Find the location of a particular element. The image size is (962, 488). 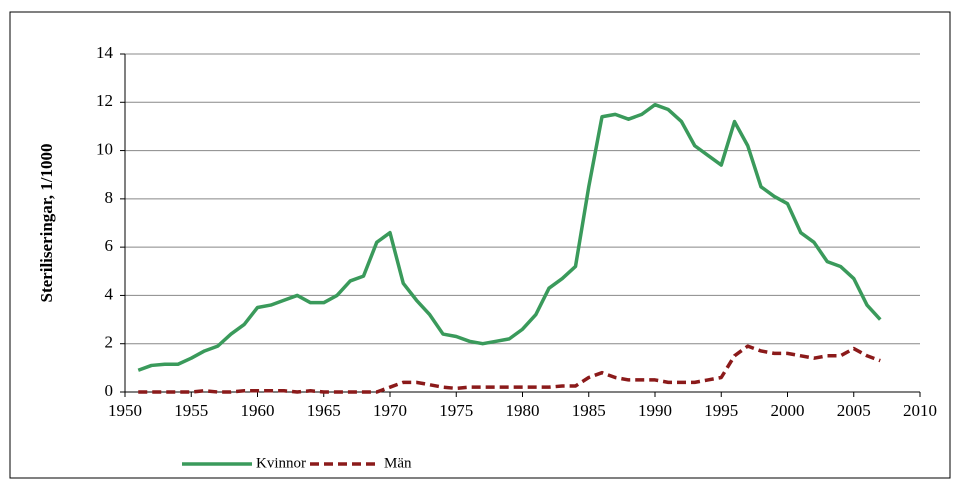

x-tick-label: 1975 is located at coordinates (456, 410).